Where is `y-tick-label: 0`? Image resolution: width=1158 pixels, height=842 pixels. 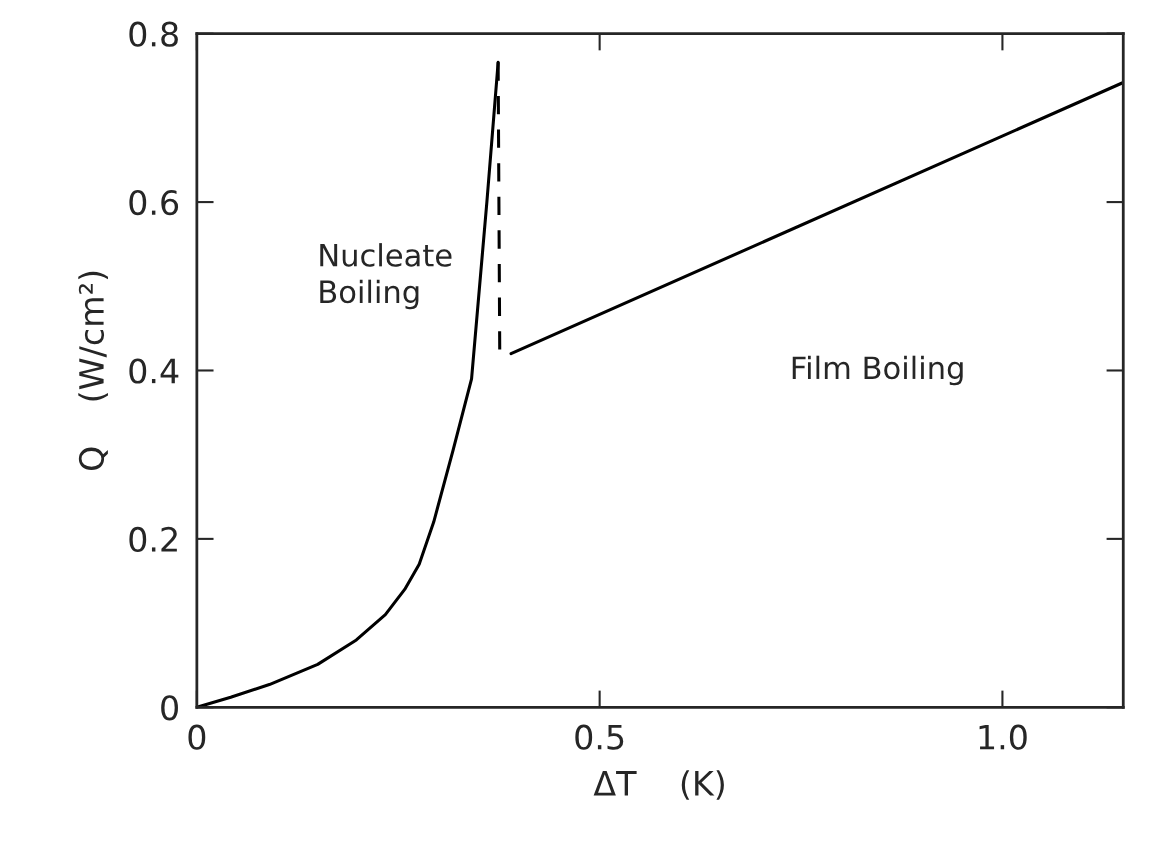 y-tick-label: 0 is located at coordinates (169, 708).